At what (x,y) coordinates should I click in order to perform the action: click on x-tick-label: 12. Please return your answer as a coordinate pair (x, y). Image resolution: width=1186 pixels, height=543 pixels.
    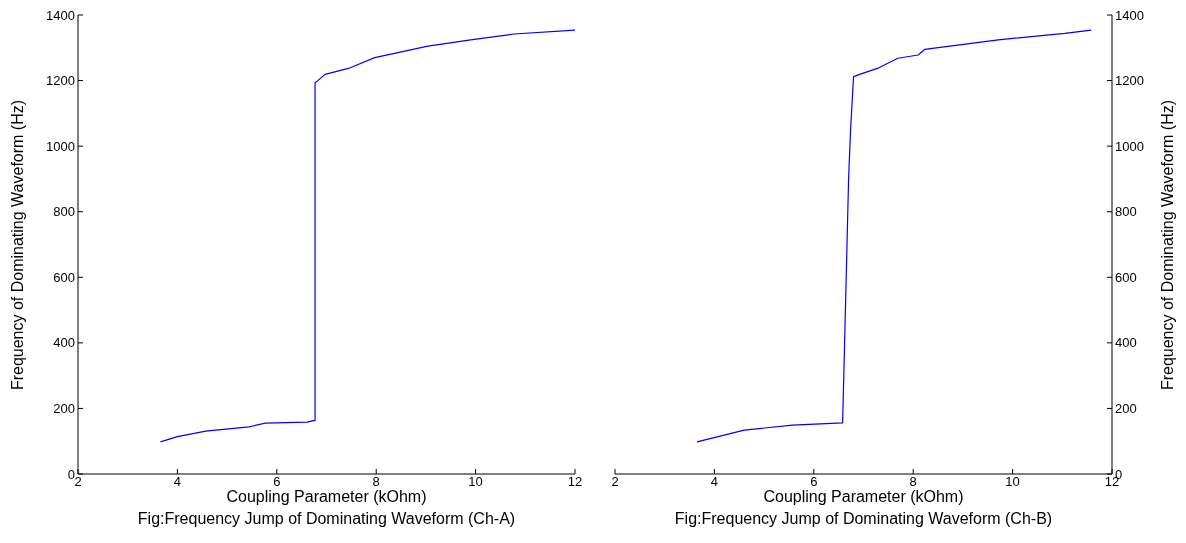
    Looking at the image, I should click on (575, 482).